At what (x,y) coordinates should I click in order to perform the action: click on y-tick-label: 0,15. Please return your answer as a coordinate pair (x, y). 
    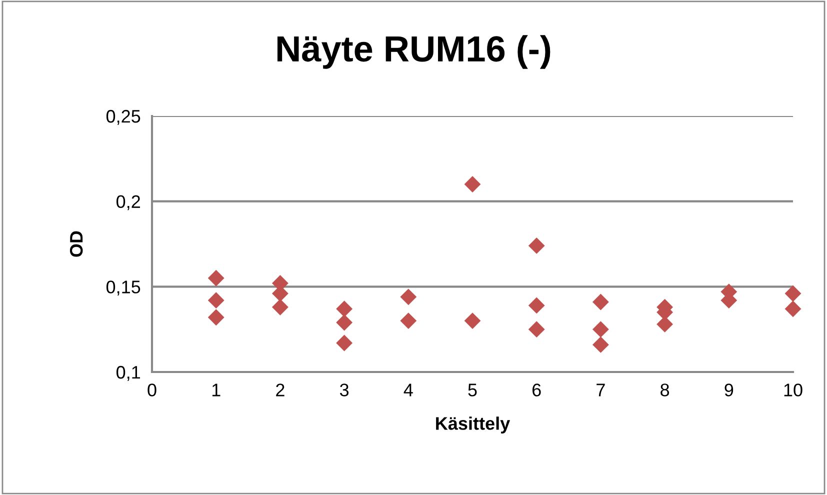
    Looking at the image, I should click on (123, 288).